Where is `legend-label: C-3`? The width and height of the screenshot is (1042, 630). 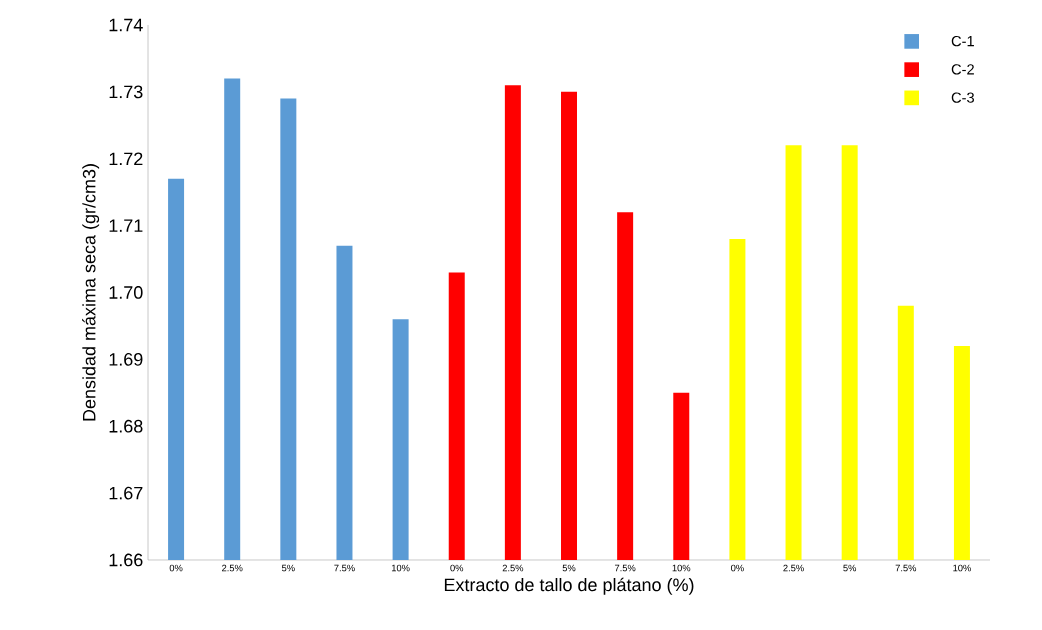 legend-label: C-3 is located at coordinates (962, 97).